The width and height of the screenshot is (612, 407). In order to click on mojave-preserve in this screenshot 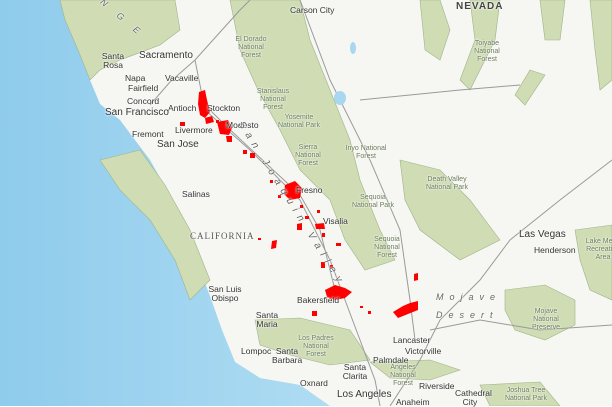, I will do `click(540, 312)`.